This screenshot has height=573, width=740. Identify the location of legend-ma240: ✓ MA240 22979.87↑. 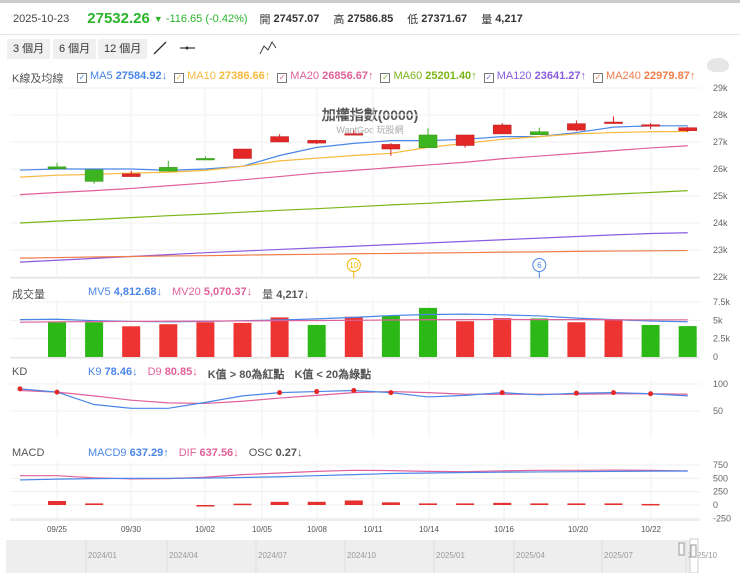
(644, 76).